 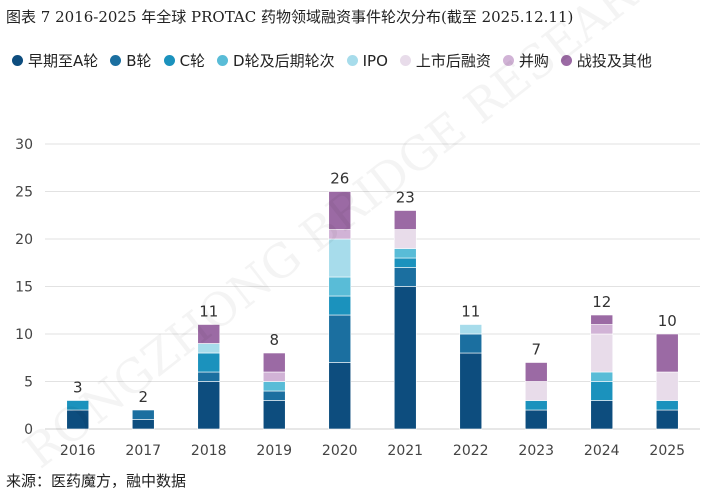 What do you see at coordinates (533, 61) in the screenshot?
I see `legend-label: 并购` at bounding box center [533, 61].